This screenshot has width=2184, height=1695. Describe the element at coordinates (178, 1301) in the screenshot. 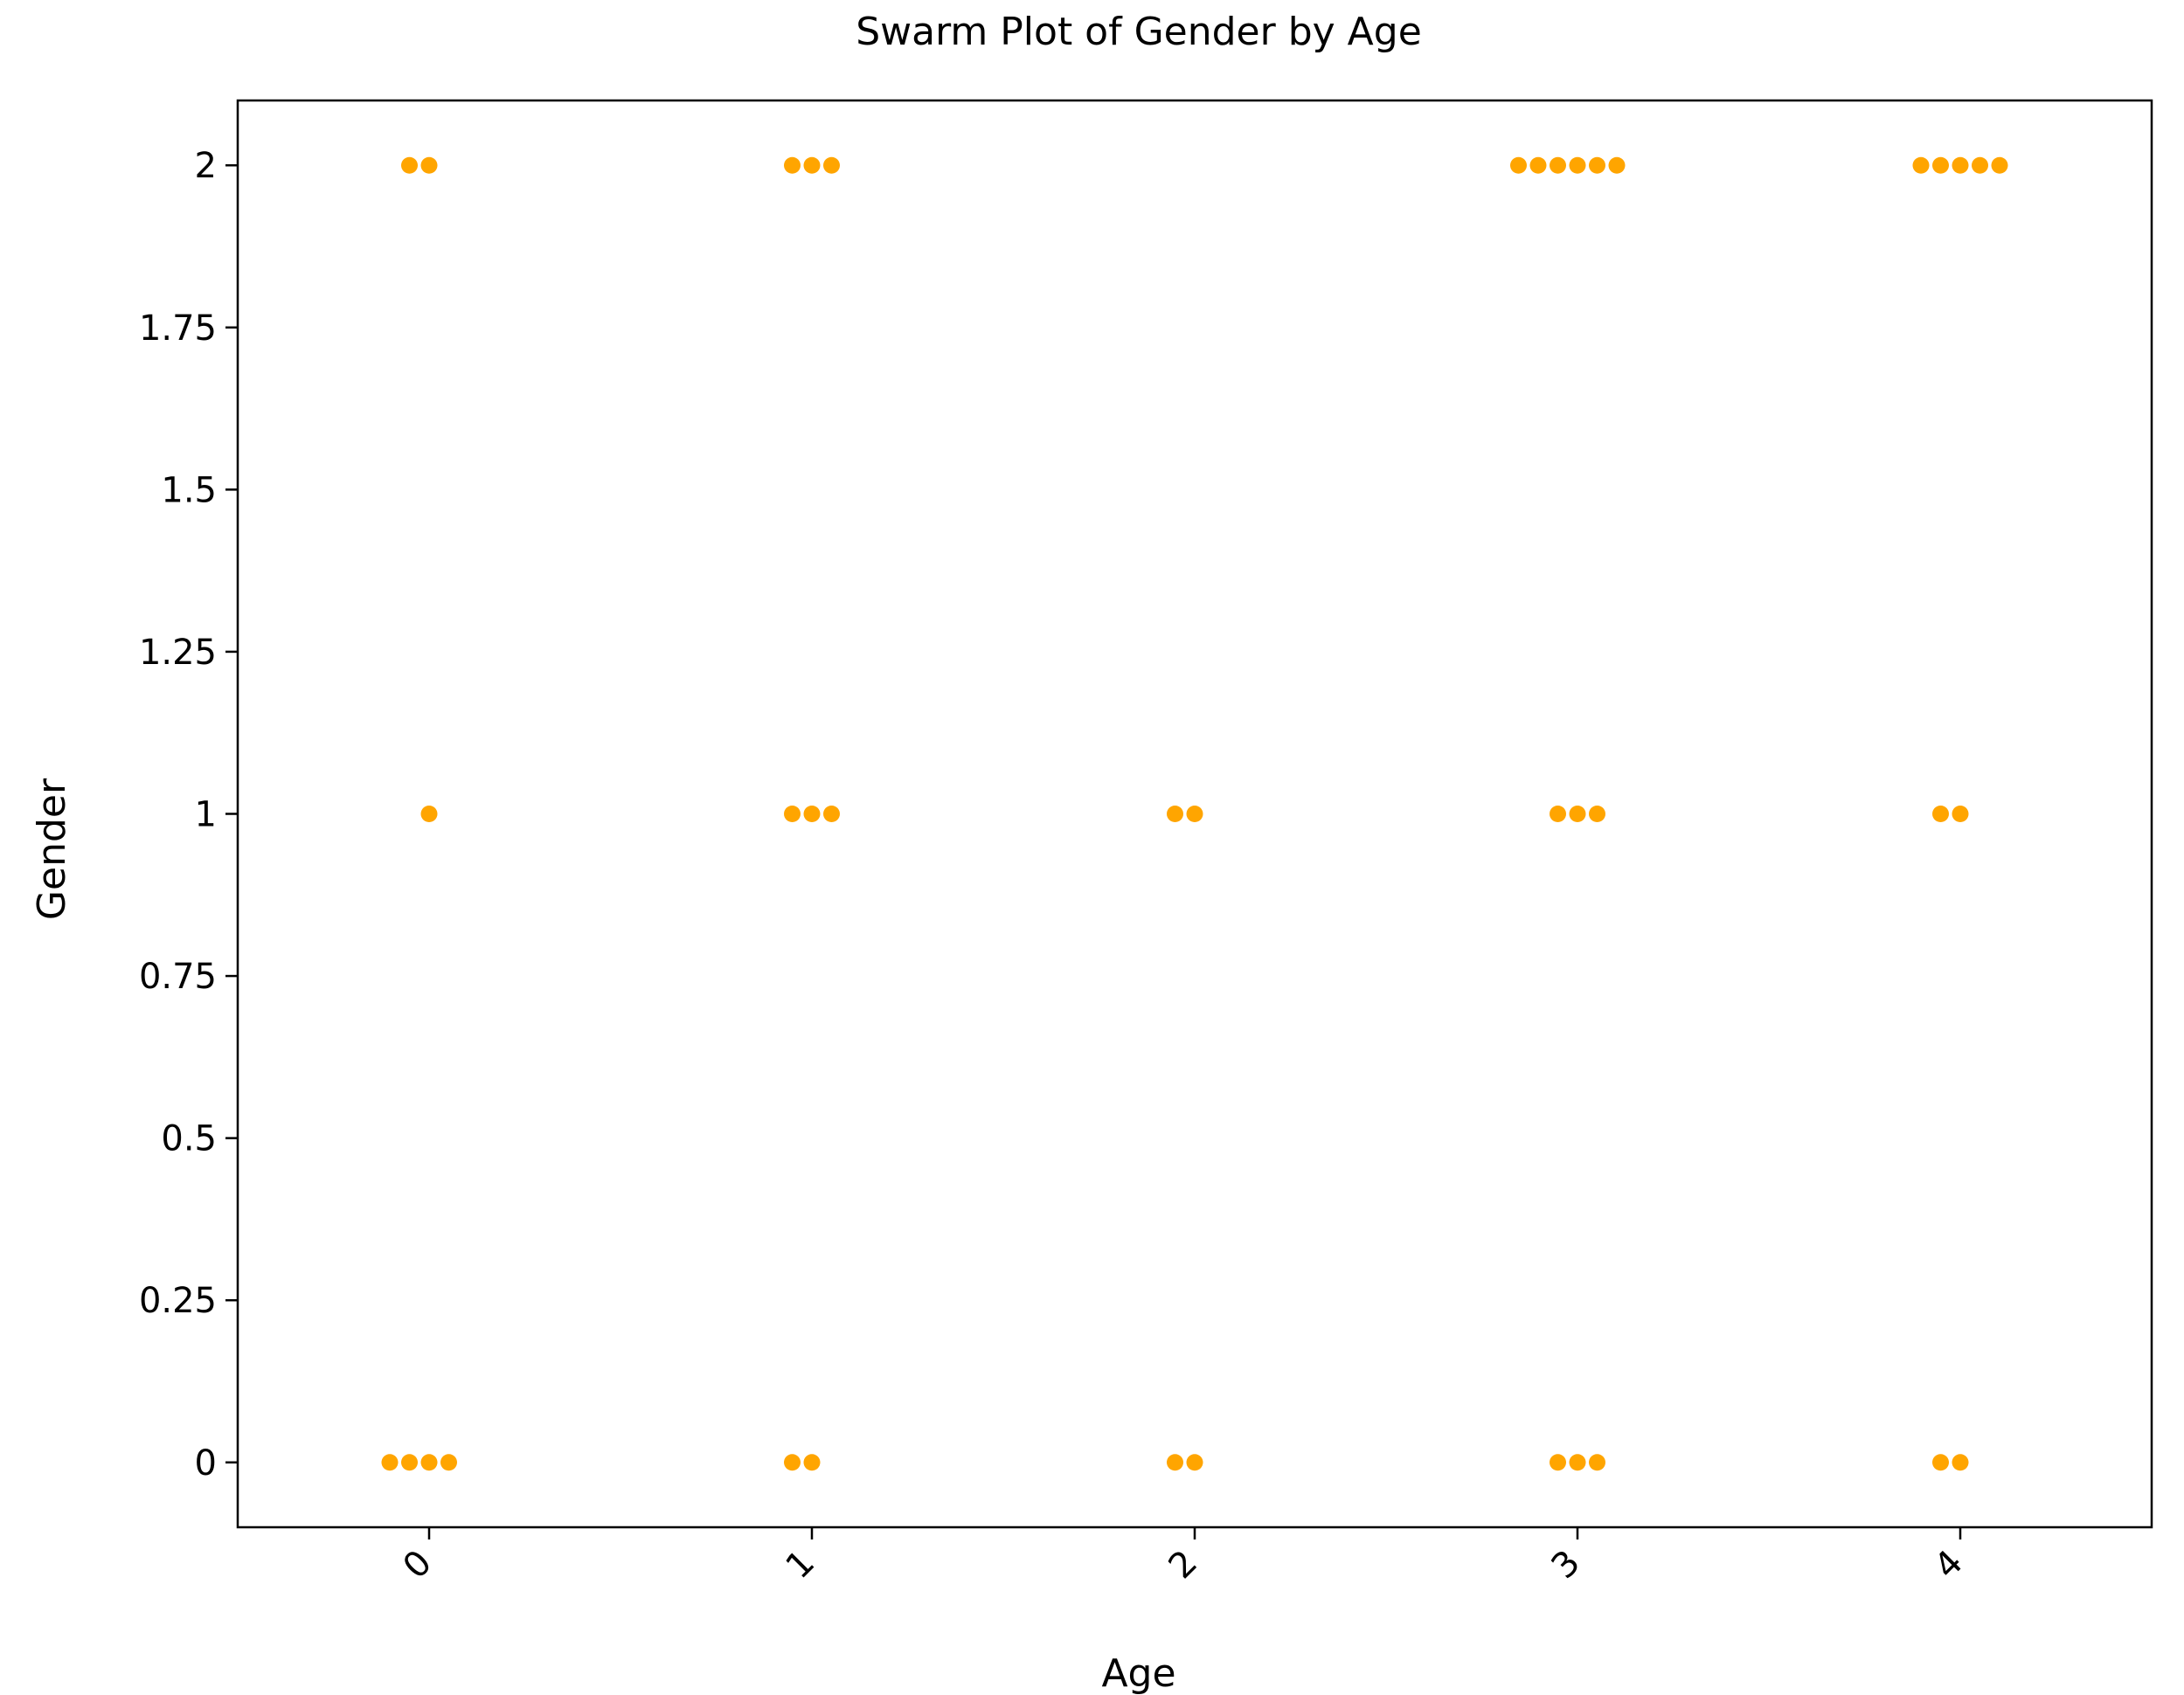

I see `y-tick-label: 0.25` at that location.